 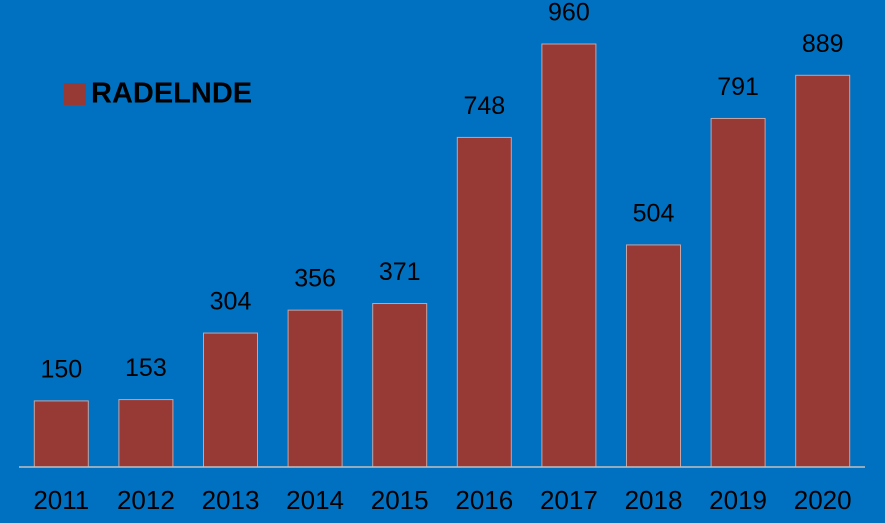 I want to click on x-tick-label: 2020, so click(x=823, y=500).